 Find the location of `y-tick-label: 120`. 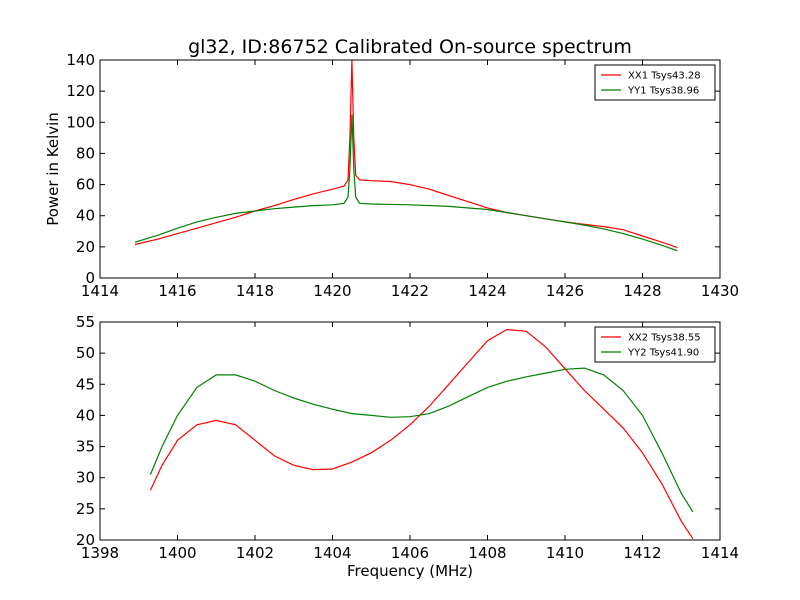

y-tick-label: 120 is located at coordinates (80, 91).